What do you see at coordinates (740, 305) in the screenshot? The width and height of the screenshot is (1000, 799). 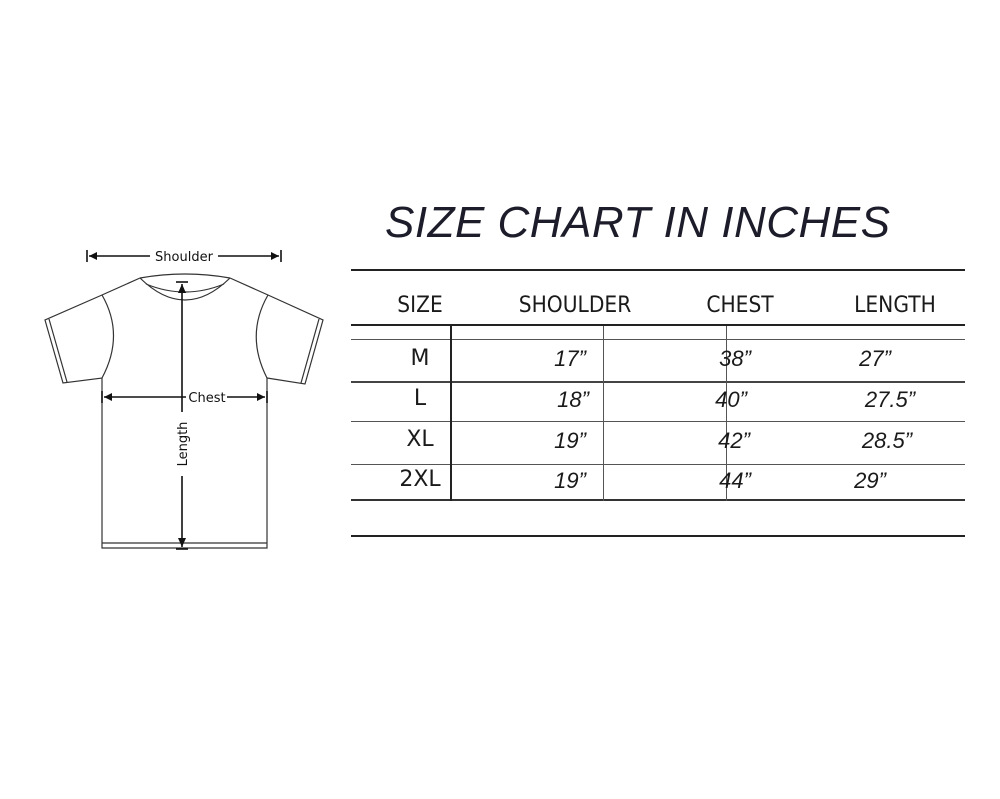 I see `header-chest: CHEST` at bounding box center [740, 305].